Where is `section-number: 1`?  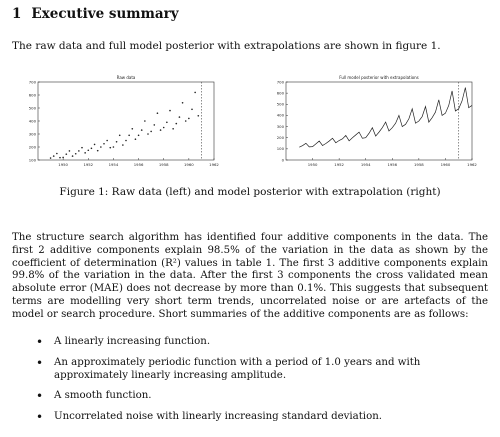
section-number: 1 is located at coordinates (17, 14).